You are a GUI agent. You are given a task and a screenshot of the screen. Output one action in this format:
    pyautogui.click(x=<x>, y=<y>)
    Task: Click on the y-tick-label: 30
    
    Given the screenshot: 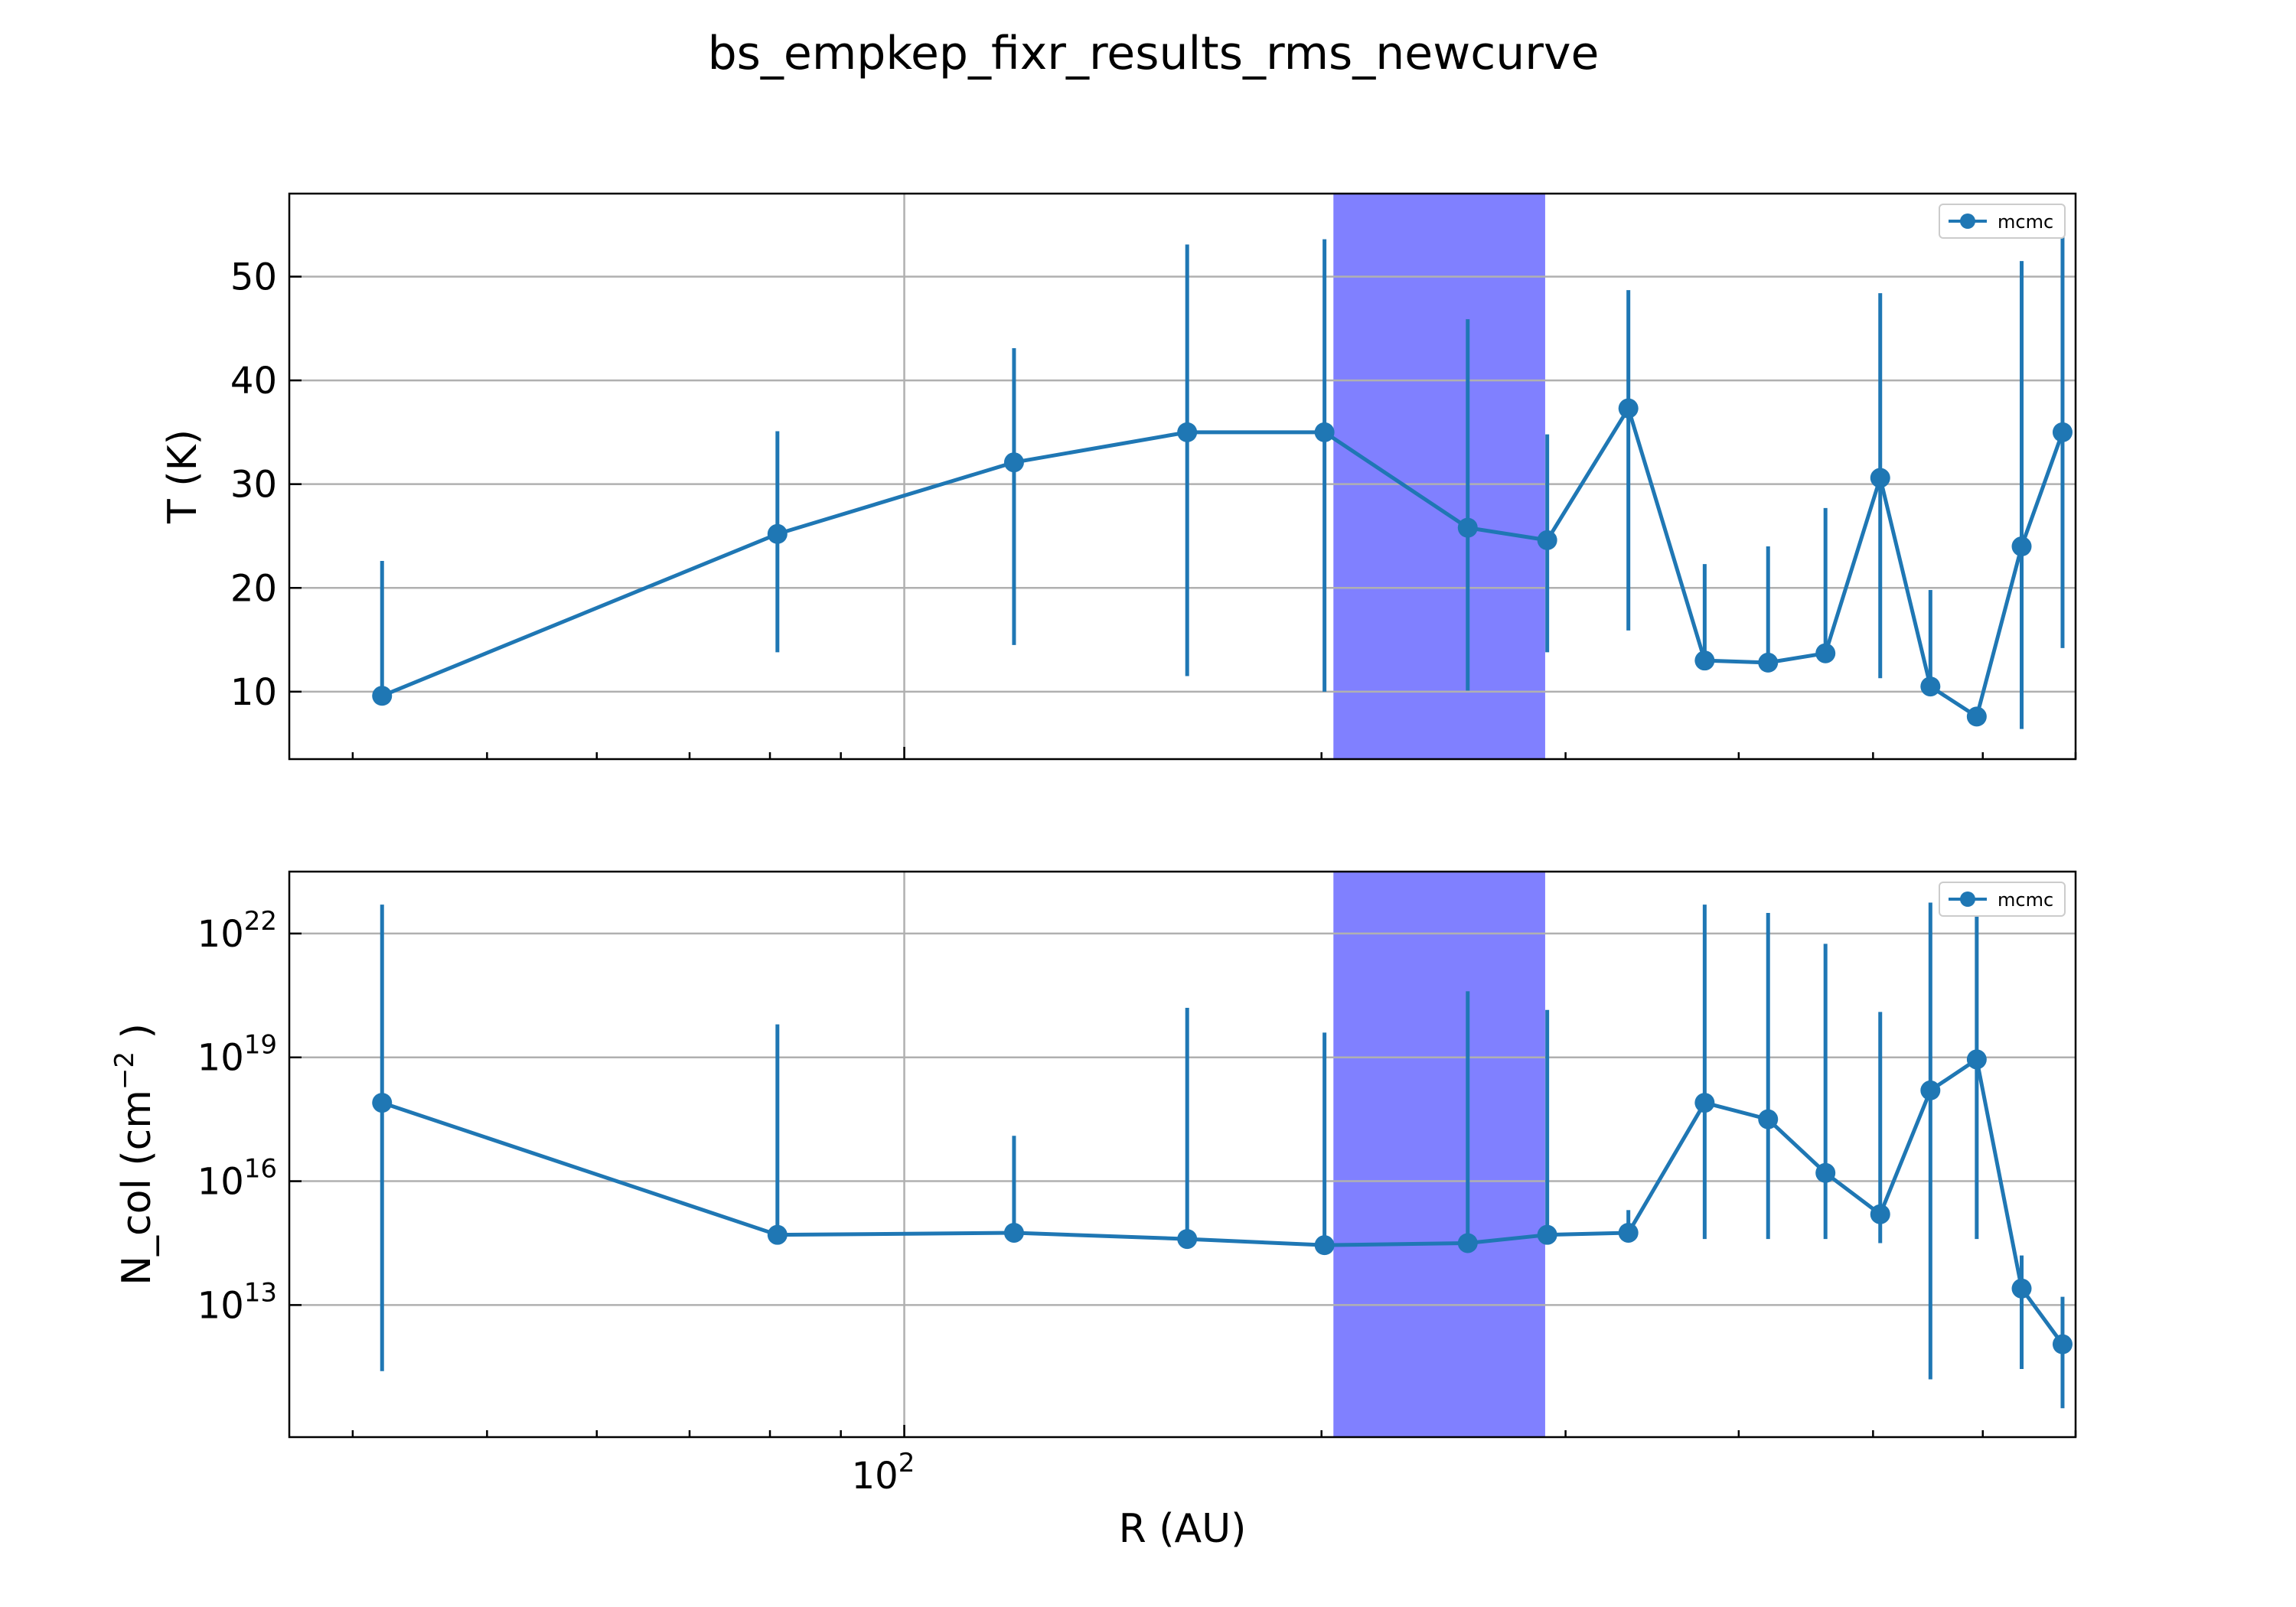 What is the action you would take?
    pyautogui.click(x=253, y=485)
    